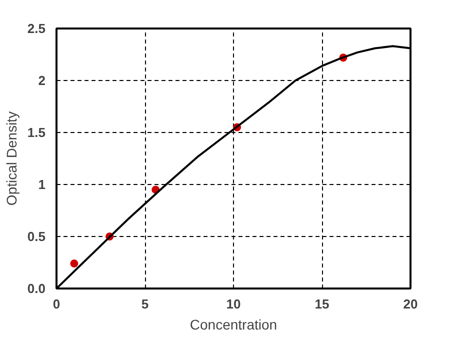 The width and height of the screenshot is (465, 342). What do you see at coordinates (36, 28) in the screenshot?
I see `y-tick-label: 2.5` at bounding box center [36, 28].